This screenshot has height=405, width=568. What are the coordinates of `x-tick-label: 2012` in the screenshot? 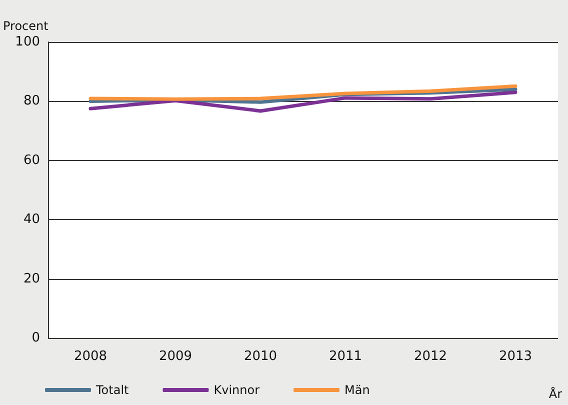 It's located at (431, 356).